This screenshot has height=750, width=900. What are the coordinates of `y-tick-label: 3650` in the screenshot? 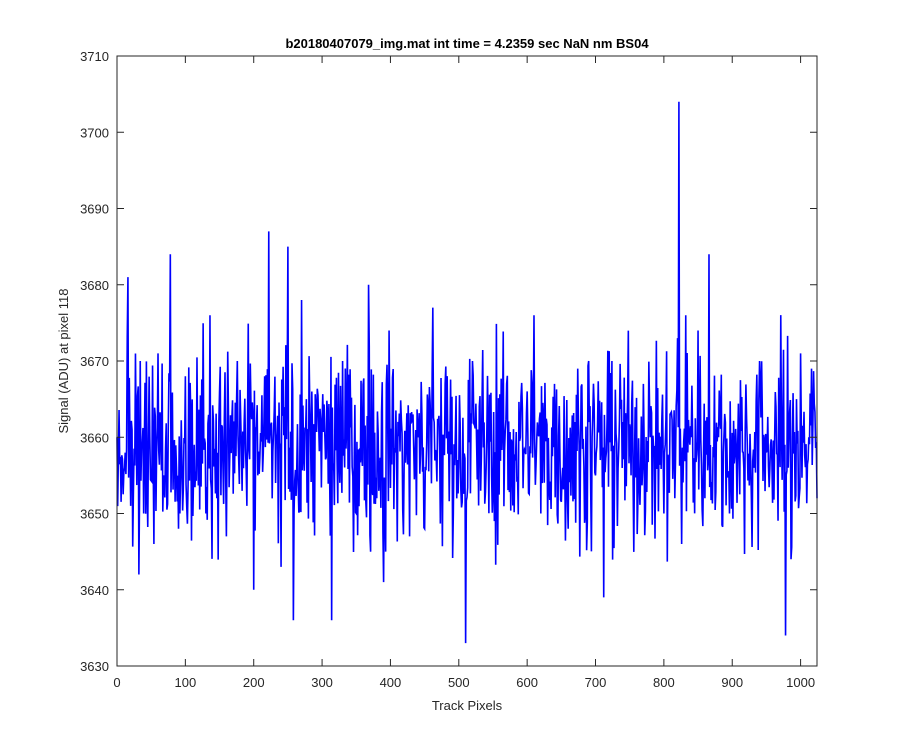 It's located at (94, 514).